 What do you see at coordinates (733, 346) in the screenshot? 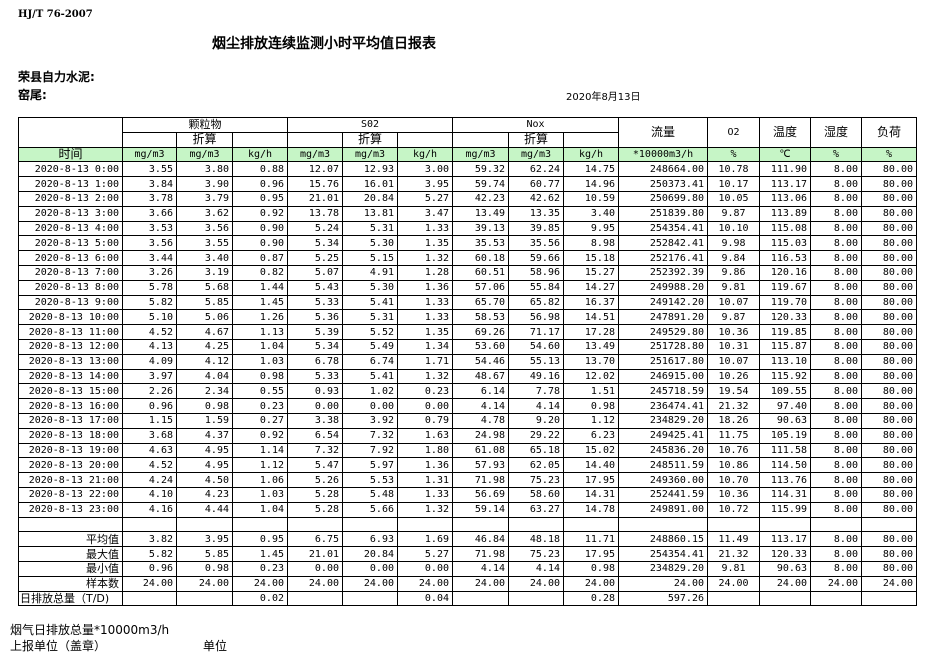
I see `table-cell: 10.31` at bounding box center [733, 346].